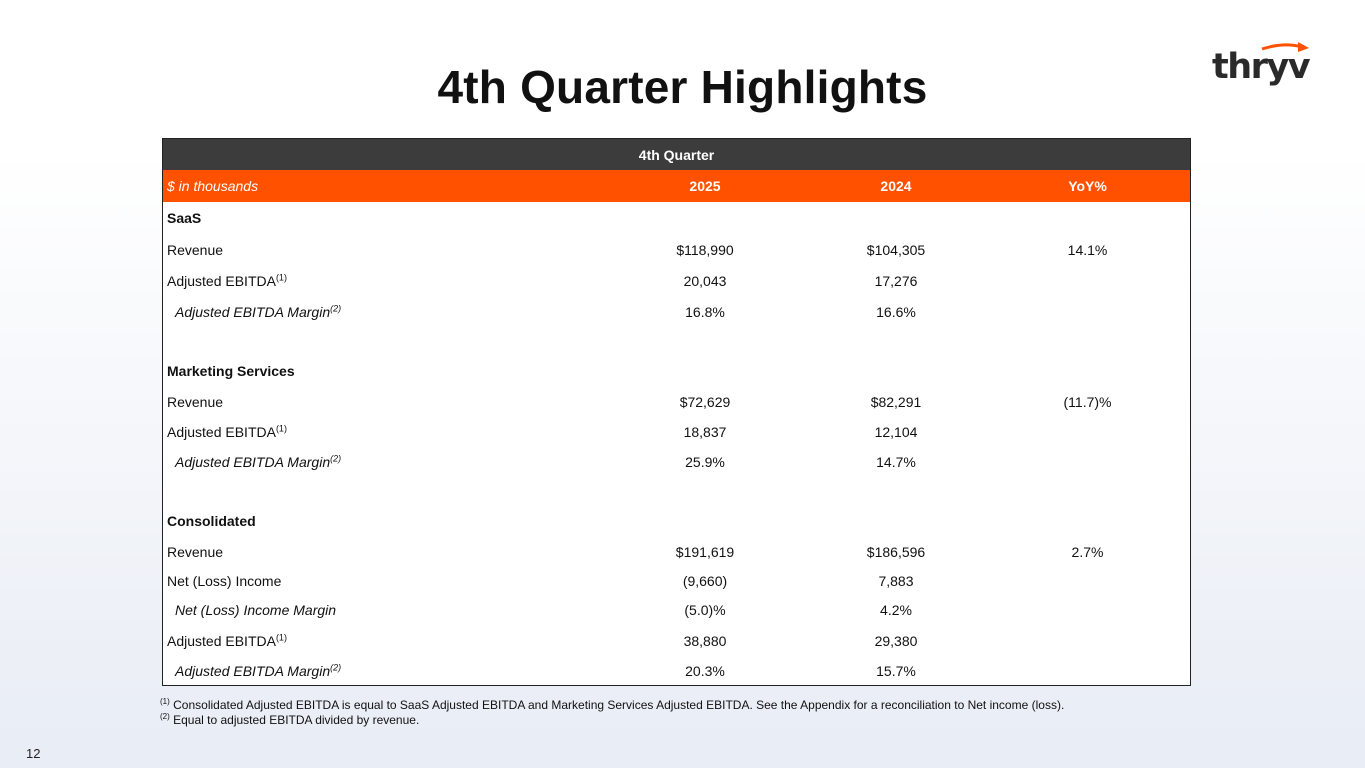 The height and width of the screenshot is (768, 1365). I want to click on cell-2024: $82,291, so click(896, 402).